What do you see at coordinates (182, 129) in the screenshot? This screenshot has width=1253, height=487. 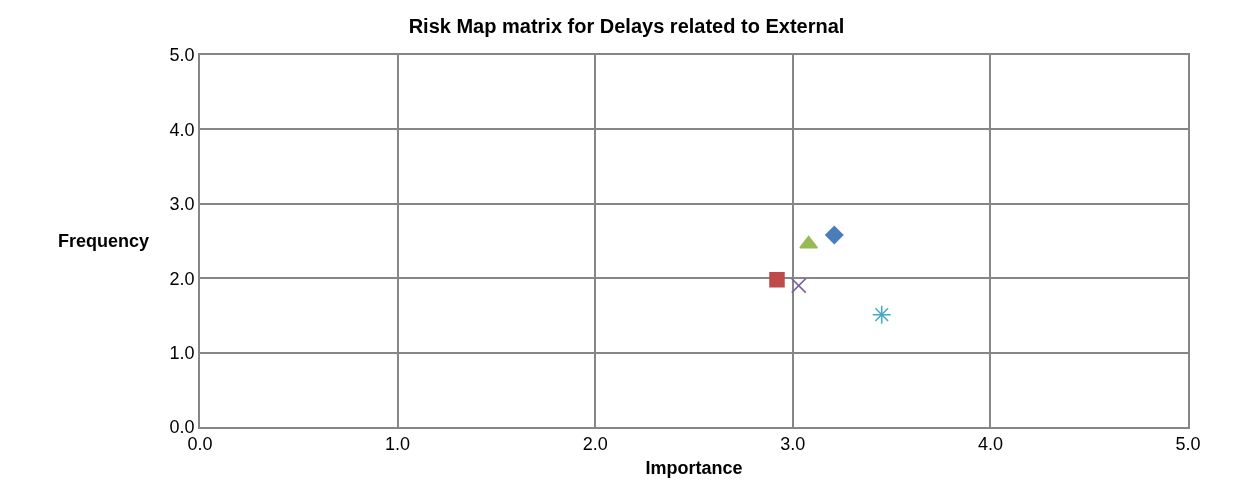 I see `y-tick-label: 4.0` at bounding box center [182, 129].